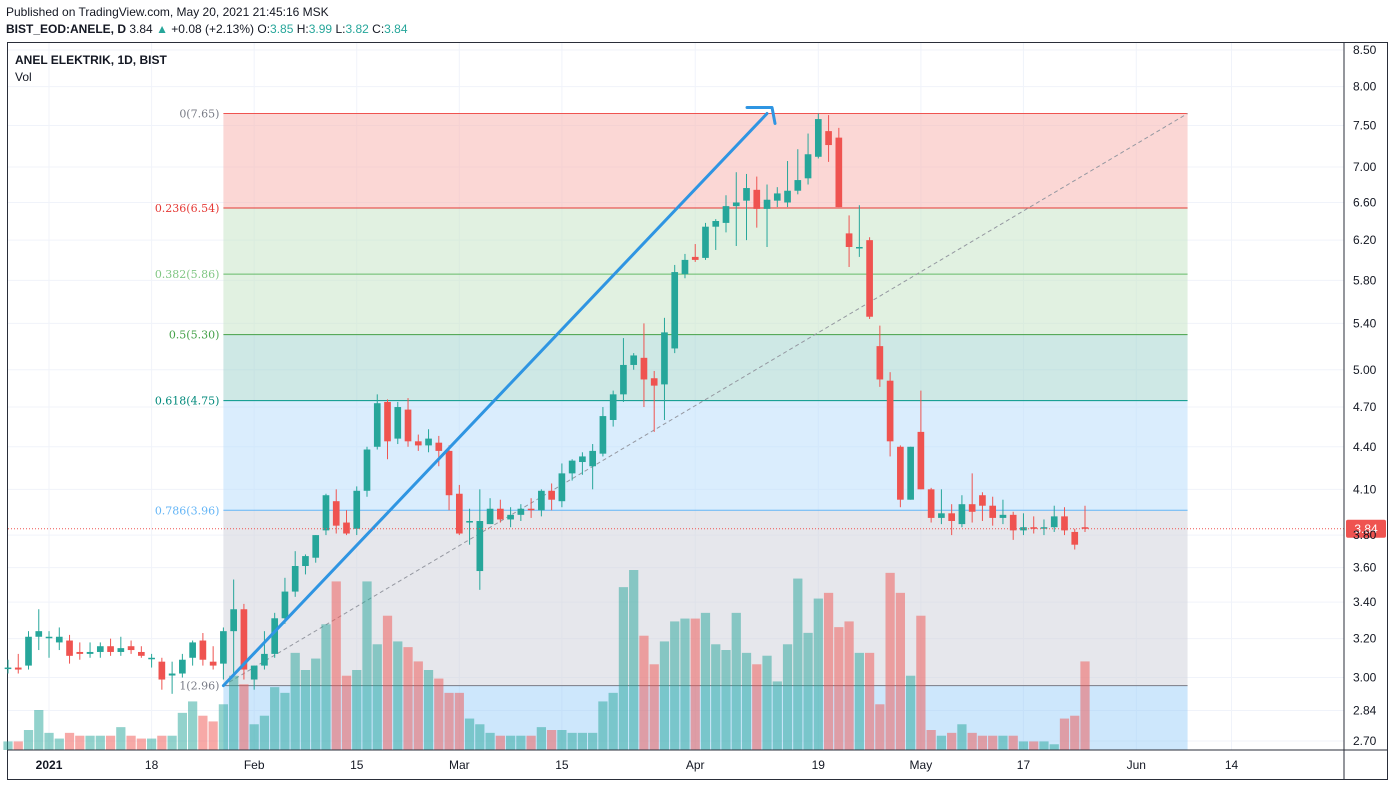 The width and height of the screenshot is (1396, 785). Describe the element at coordinates (761, 116) in the screenshot. I see `trend-arrow-head-icon` at that location.